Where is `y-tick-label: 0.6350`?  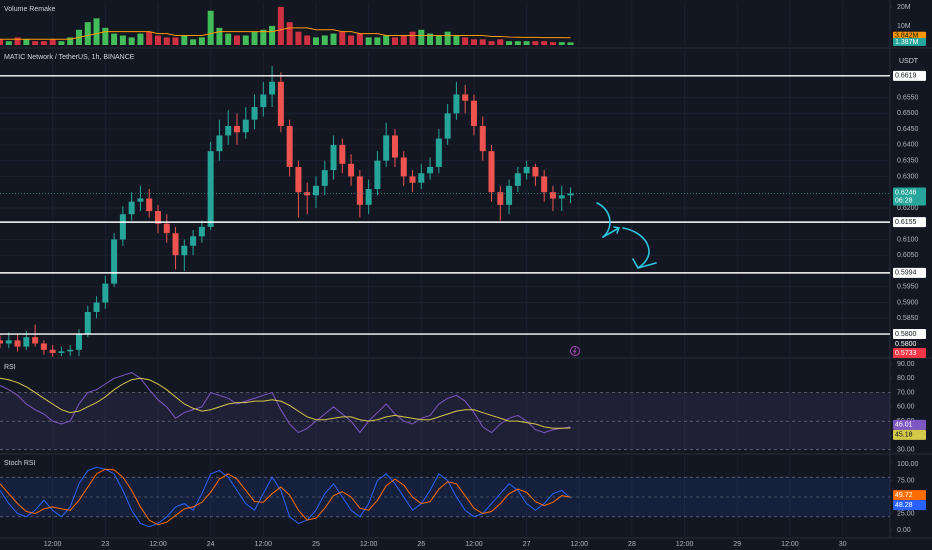
y-tick-label: 0.6350 is located at coordinates (908, 160).